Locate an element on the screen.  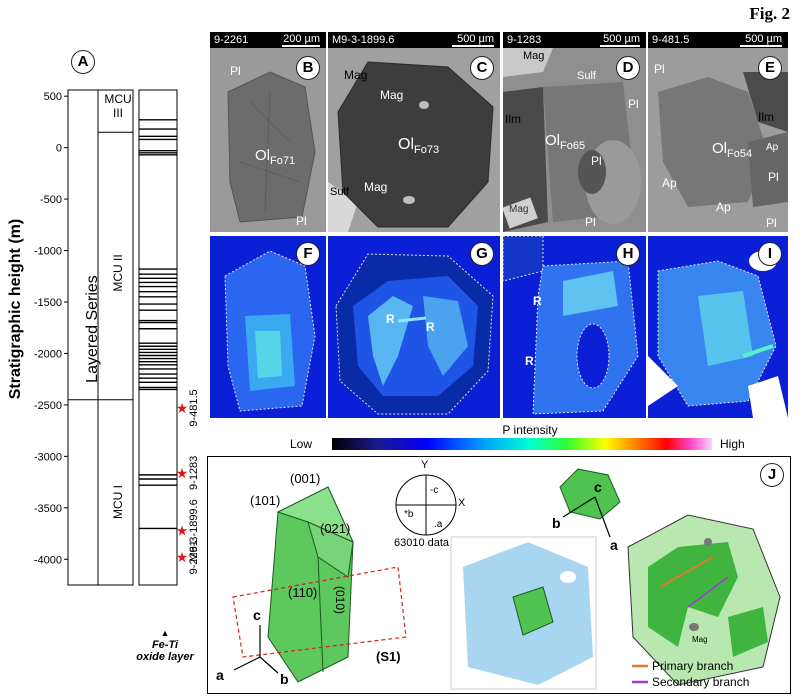
axis-b-label: b is located at coordinates (284, 679).